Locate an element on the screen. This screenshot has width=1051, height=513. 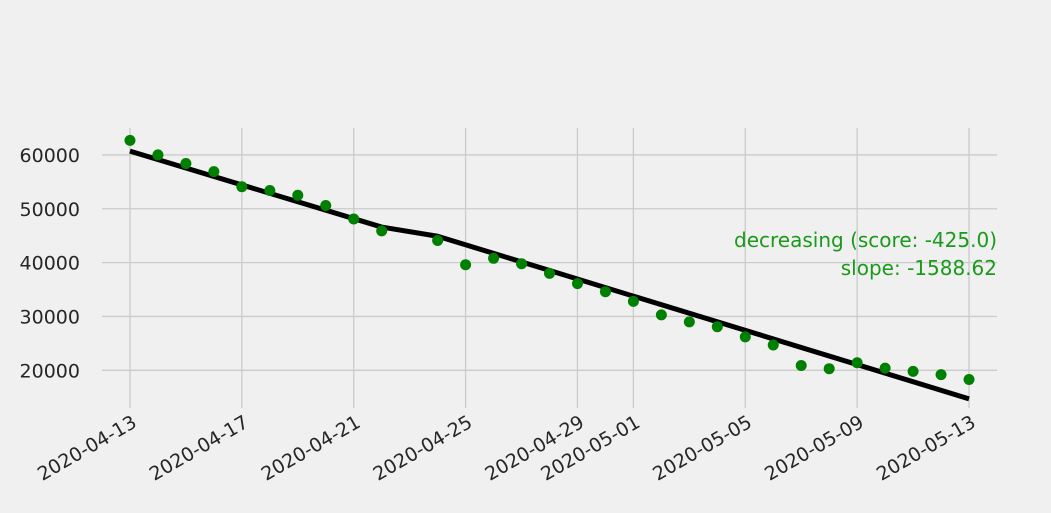
y-axis-ticks: 20000 30000 40000 50000 60000 is located at coordinates (50, 263).